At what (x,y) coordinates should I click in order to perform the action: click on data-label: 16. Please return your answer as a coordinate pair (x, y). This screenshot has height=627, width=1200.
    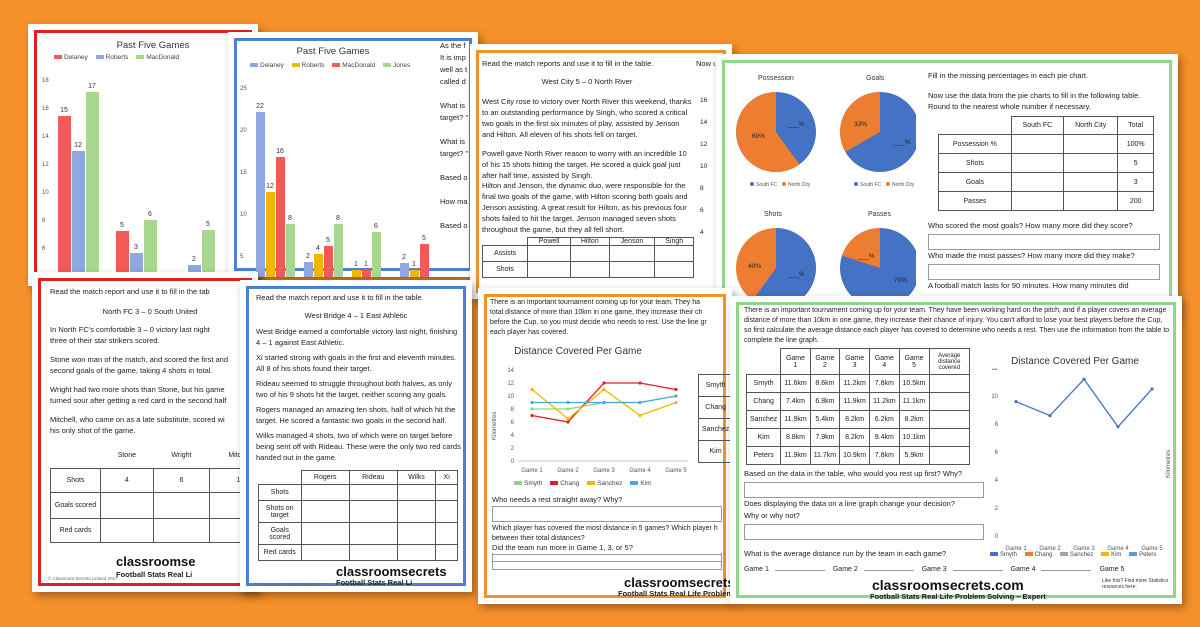
    Looking at the image, I should click on (280, 151).